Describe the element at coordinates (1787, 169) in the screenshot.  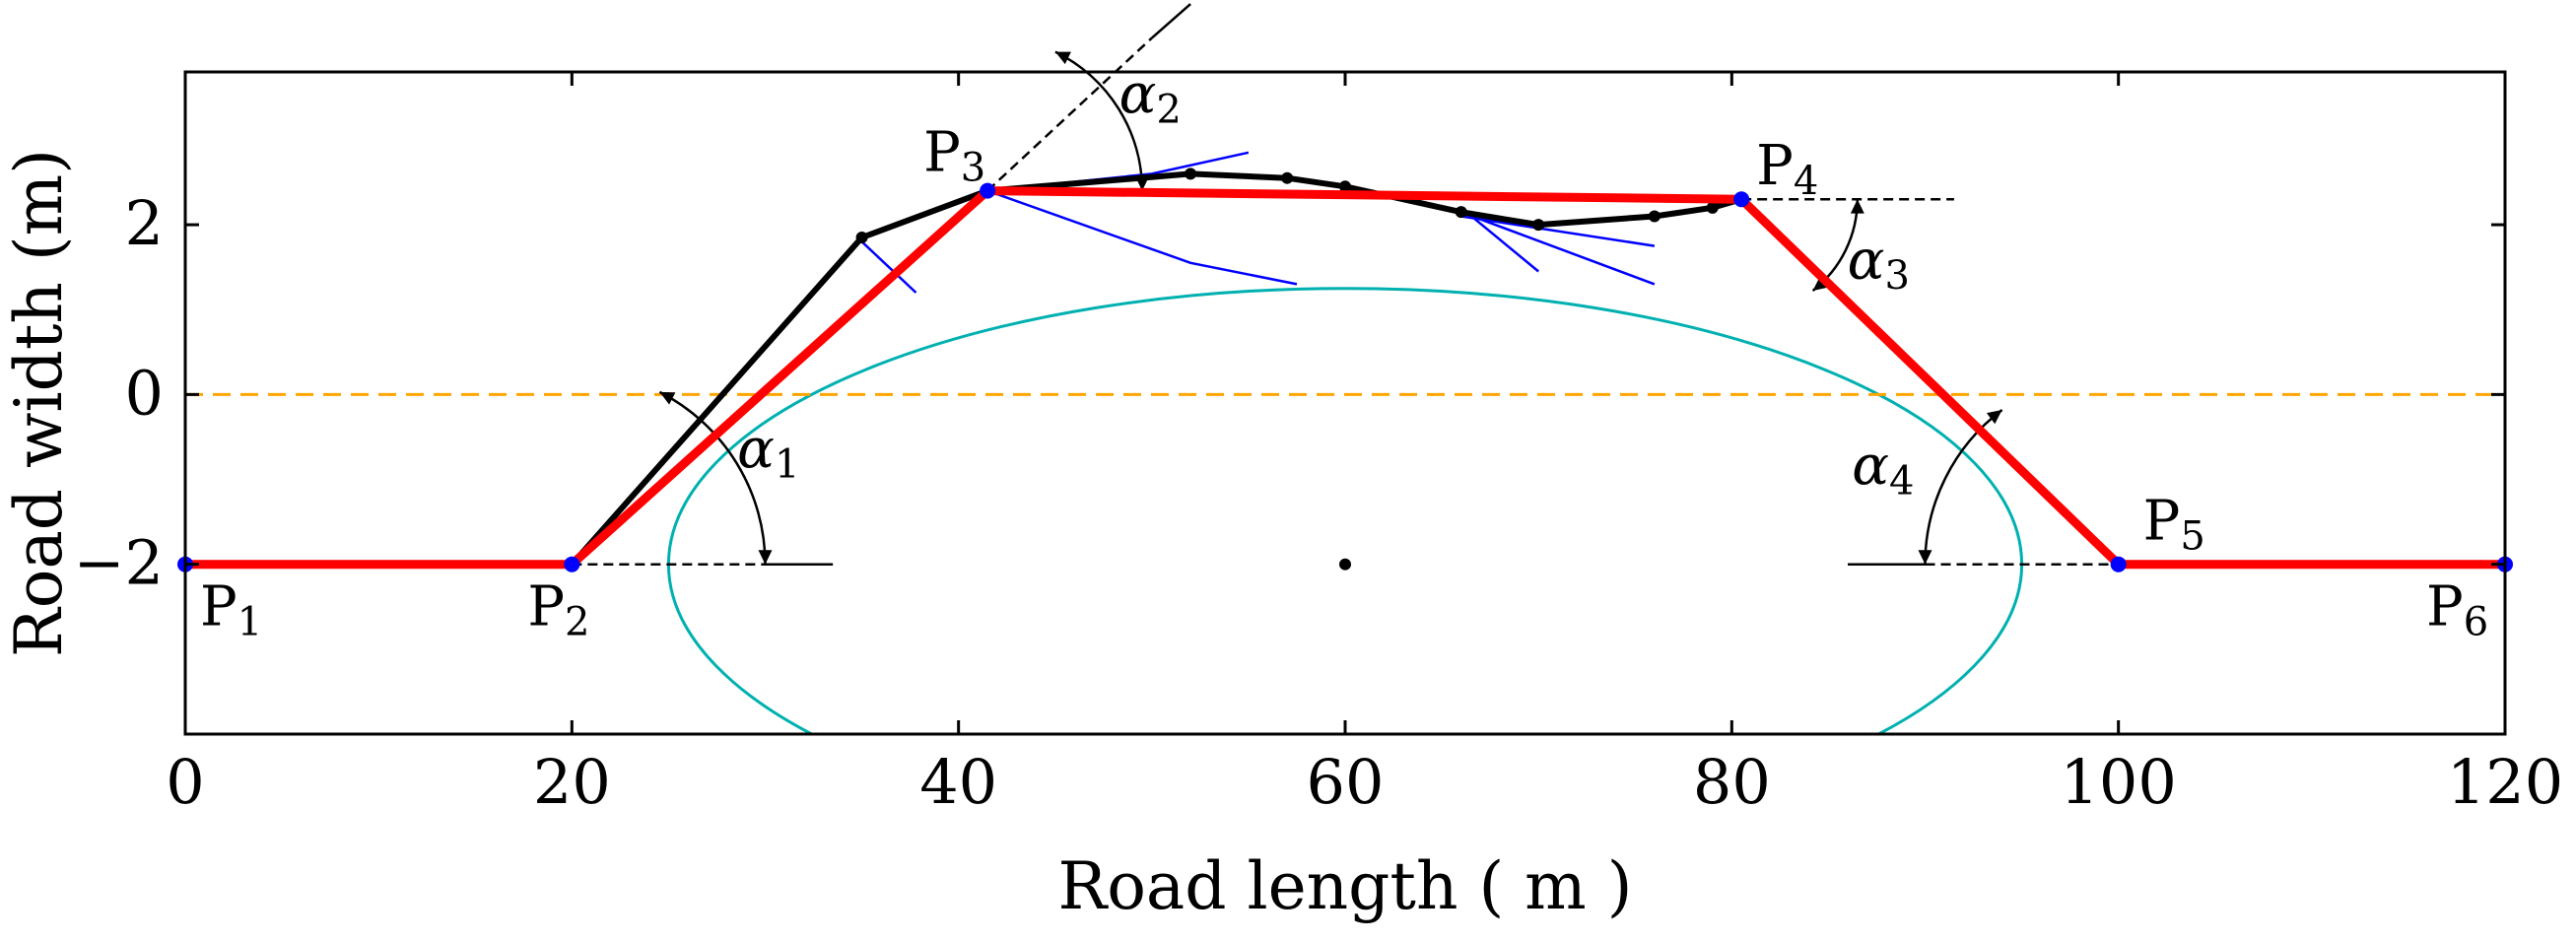
I see `waypoint-label-4: P4` at that location.